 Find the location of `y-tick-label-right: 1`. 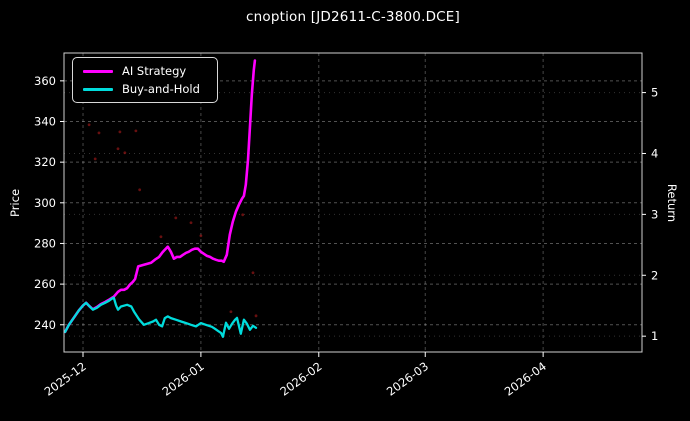

y-tick-label-right: 1 is located at coordinates (654, 336).